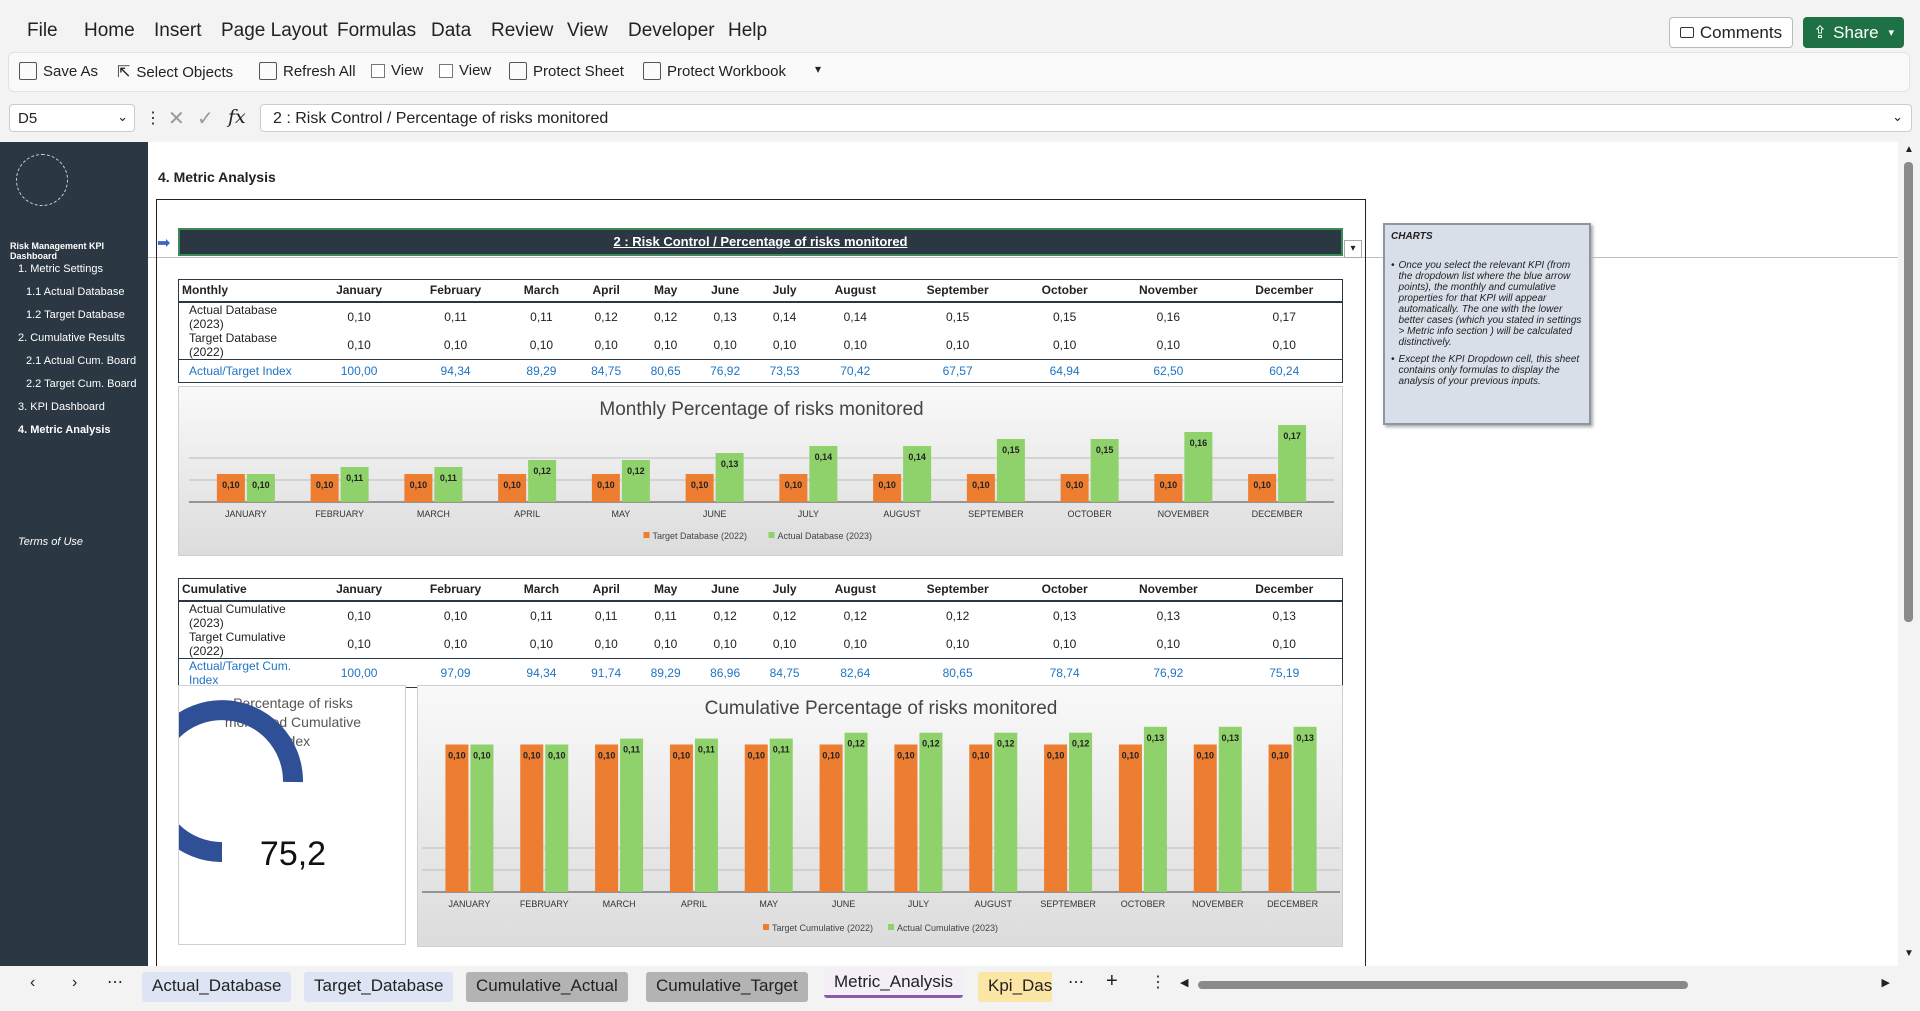 The image size is (1920, 1011). I want to click on table-cell: 86,96, so click(725, 672).